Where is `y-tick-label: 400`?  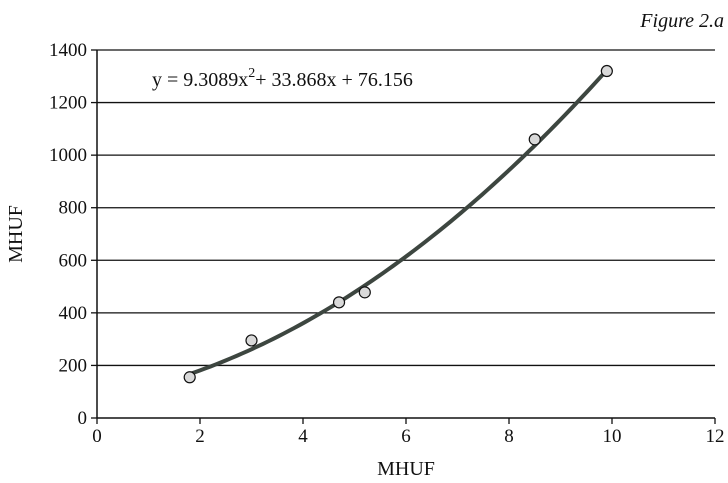 y-tick-label: 400 is located at coordinates (73, 313).